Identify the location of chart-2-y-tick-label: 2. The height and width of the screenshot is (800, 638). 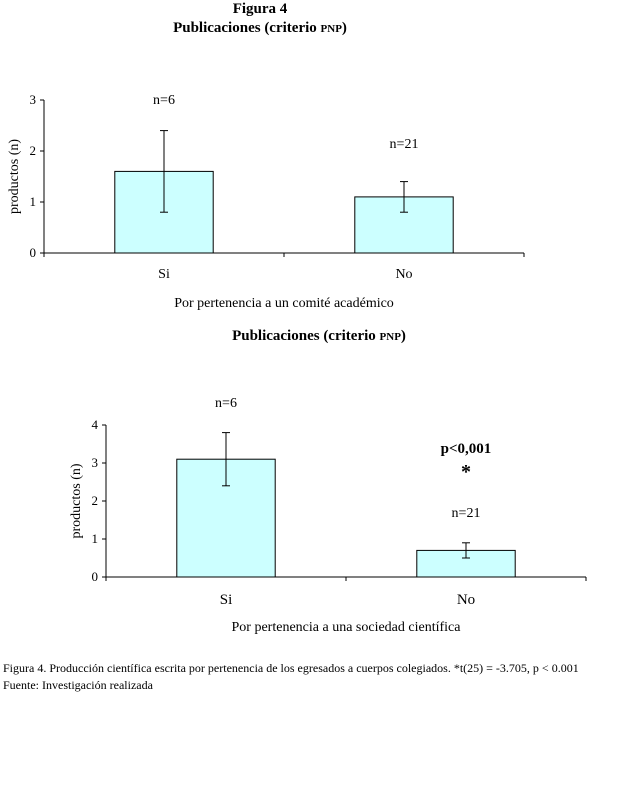
(95, 500).